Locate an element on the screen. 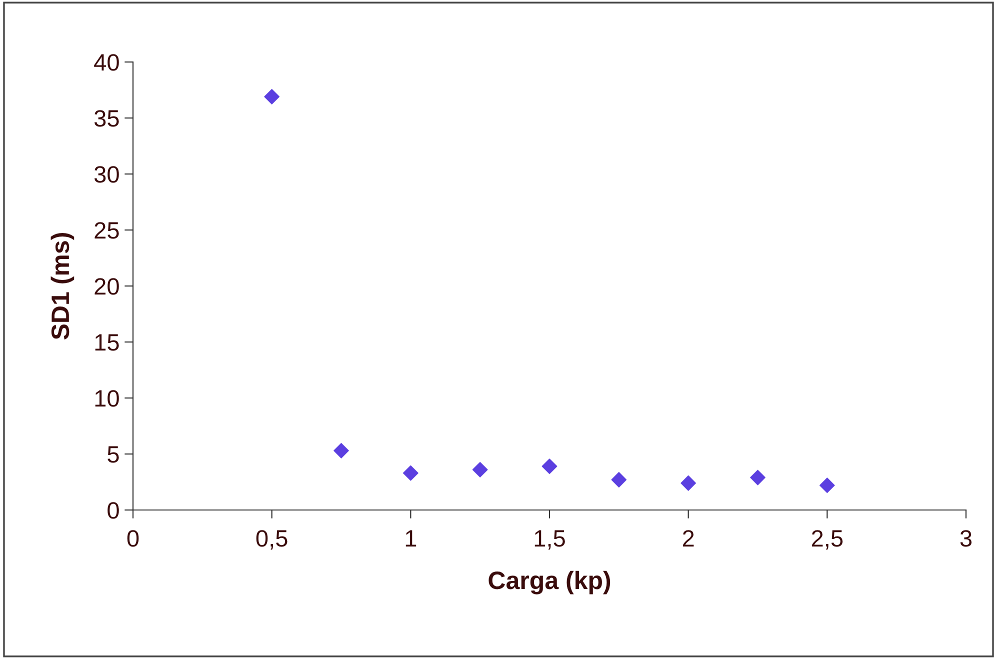 Image resolution: width=997 pixels, height=659 pixels. y-tick-label: 0 is located at coordinates (113, 510).